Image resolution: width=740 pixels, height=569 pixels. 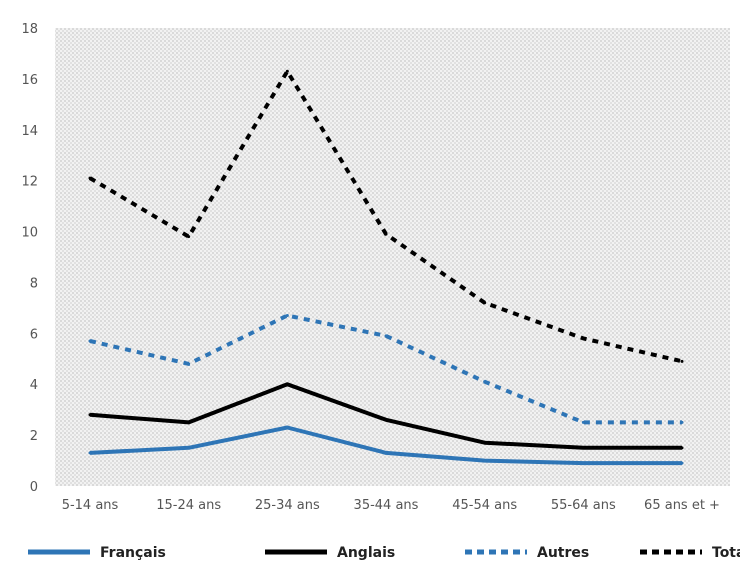 I want to click on y-tick-label: 0, so click(x=34, y=487).